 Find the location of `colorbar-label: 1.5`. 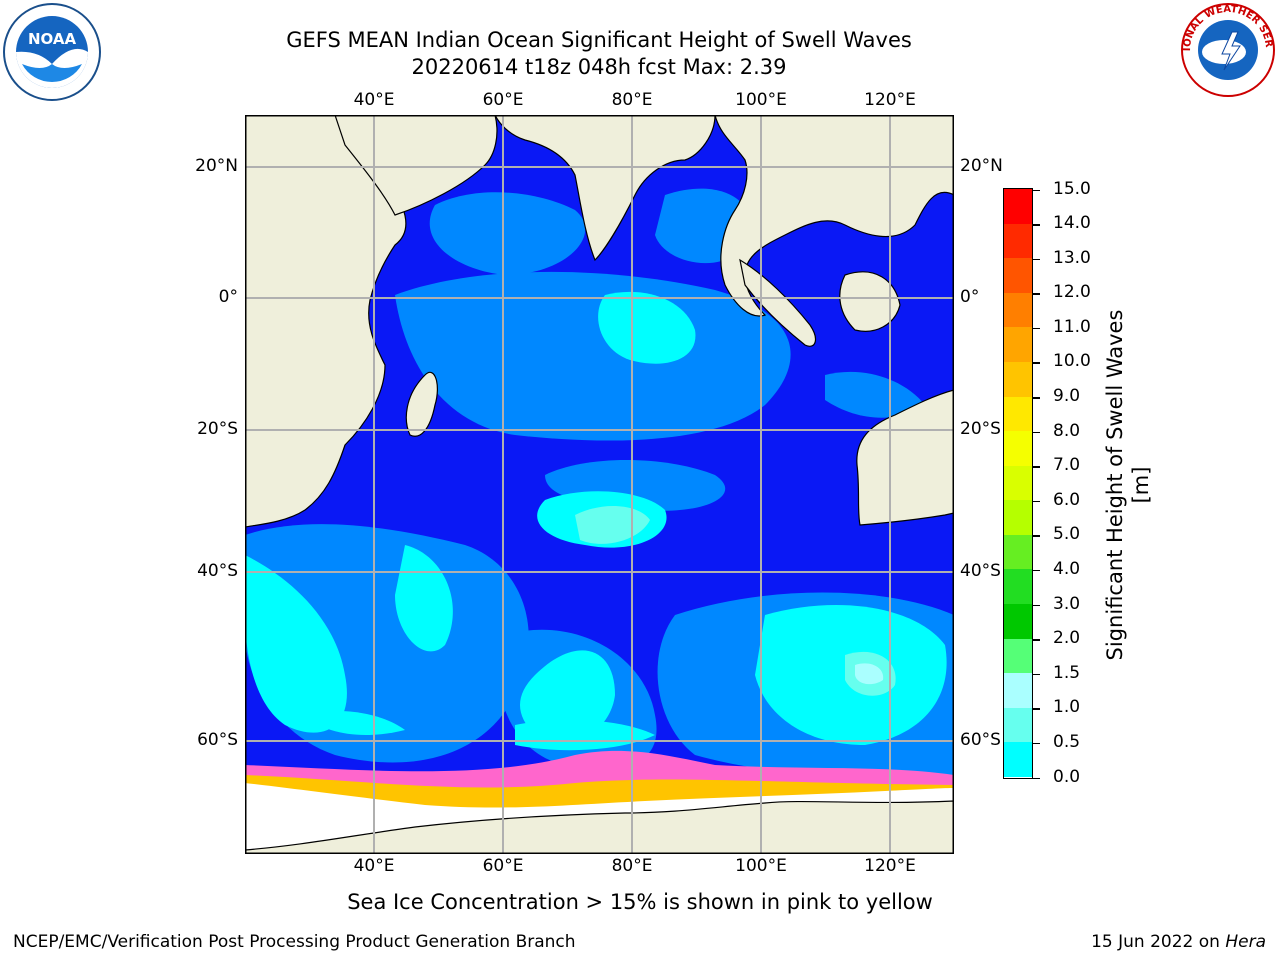

colorbar-label: 1.5 is located at coordinates (1067, 672).